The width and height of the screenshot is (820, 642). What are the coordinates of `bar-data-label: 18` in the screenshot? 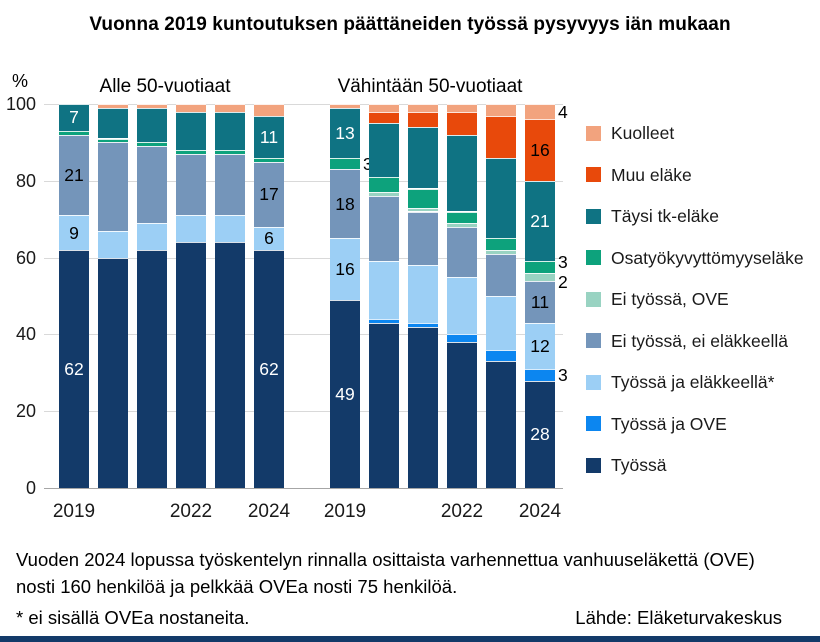 It's located at (345, 203).